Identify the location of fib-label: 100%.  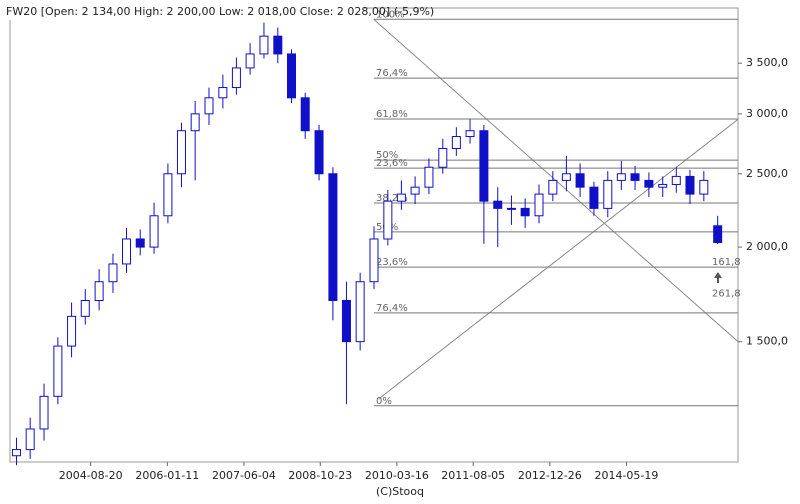
(390, 14).